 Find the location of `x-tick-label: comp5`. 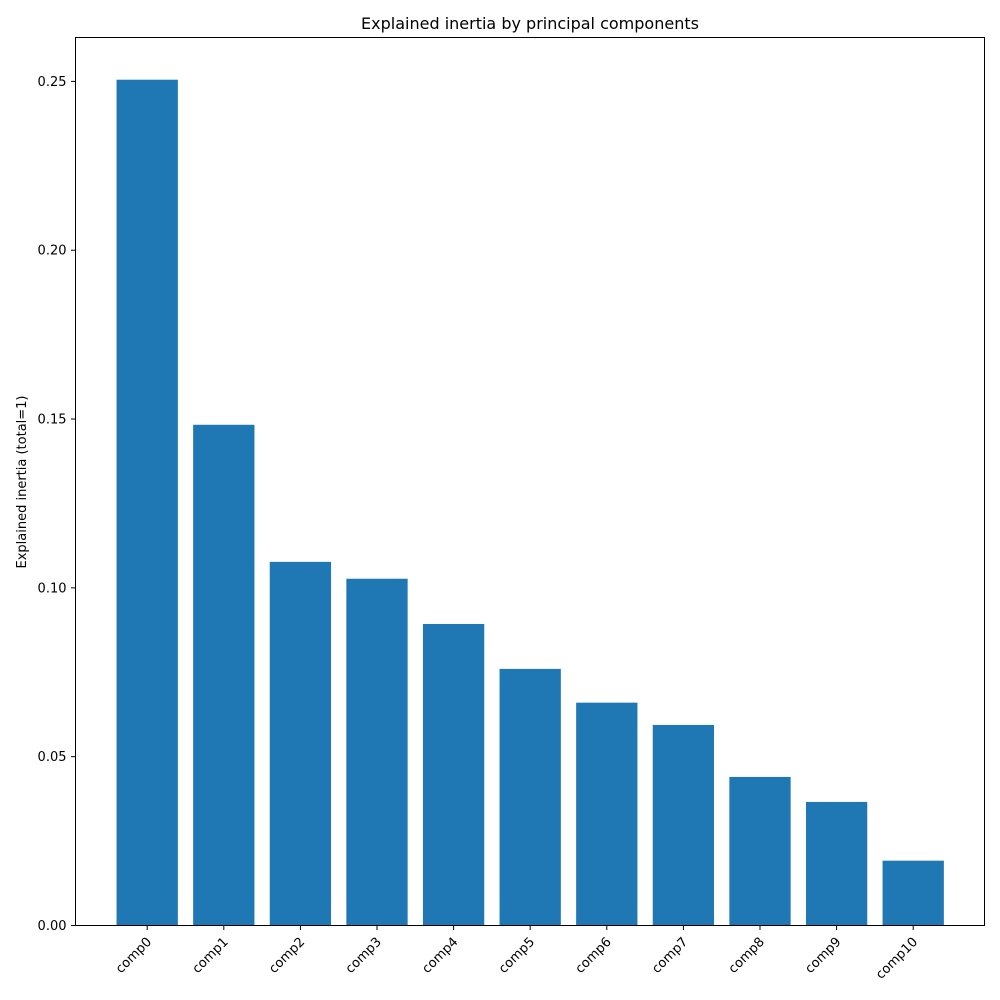

x-tick-label: comp5 is located at coordinates (517, 956).